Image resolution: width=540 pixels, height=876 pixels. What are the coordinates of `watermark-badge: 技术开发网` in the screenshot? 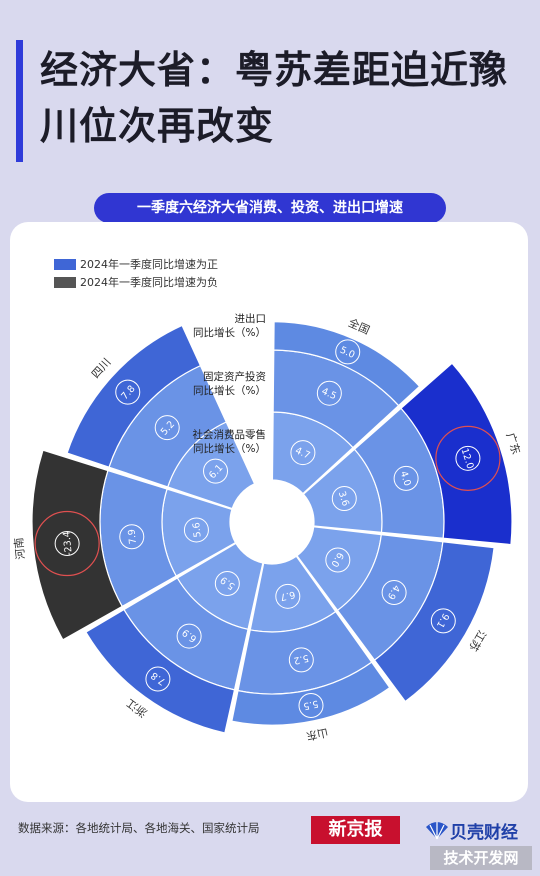 It's located at (481, 858).